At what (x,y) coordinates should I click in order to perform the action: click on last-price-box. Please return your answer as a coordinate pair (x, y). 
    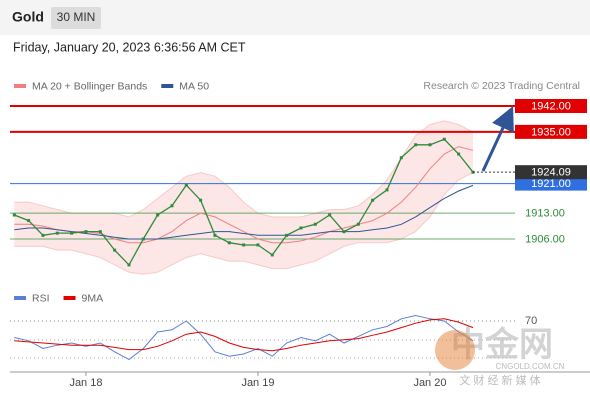
    Looking at the image, I should click on (551, 172).